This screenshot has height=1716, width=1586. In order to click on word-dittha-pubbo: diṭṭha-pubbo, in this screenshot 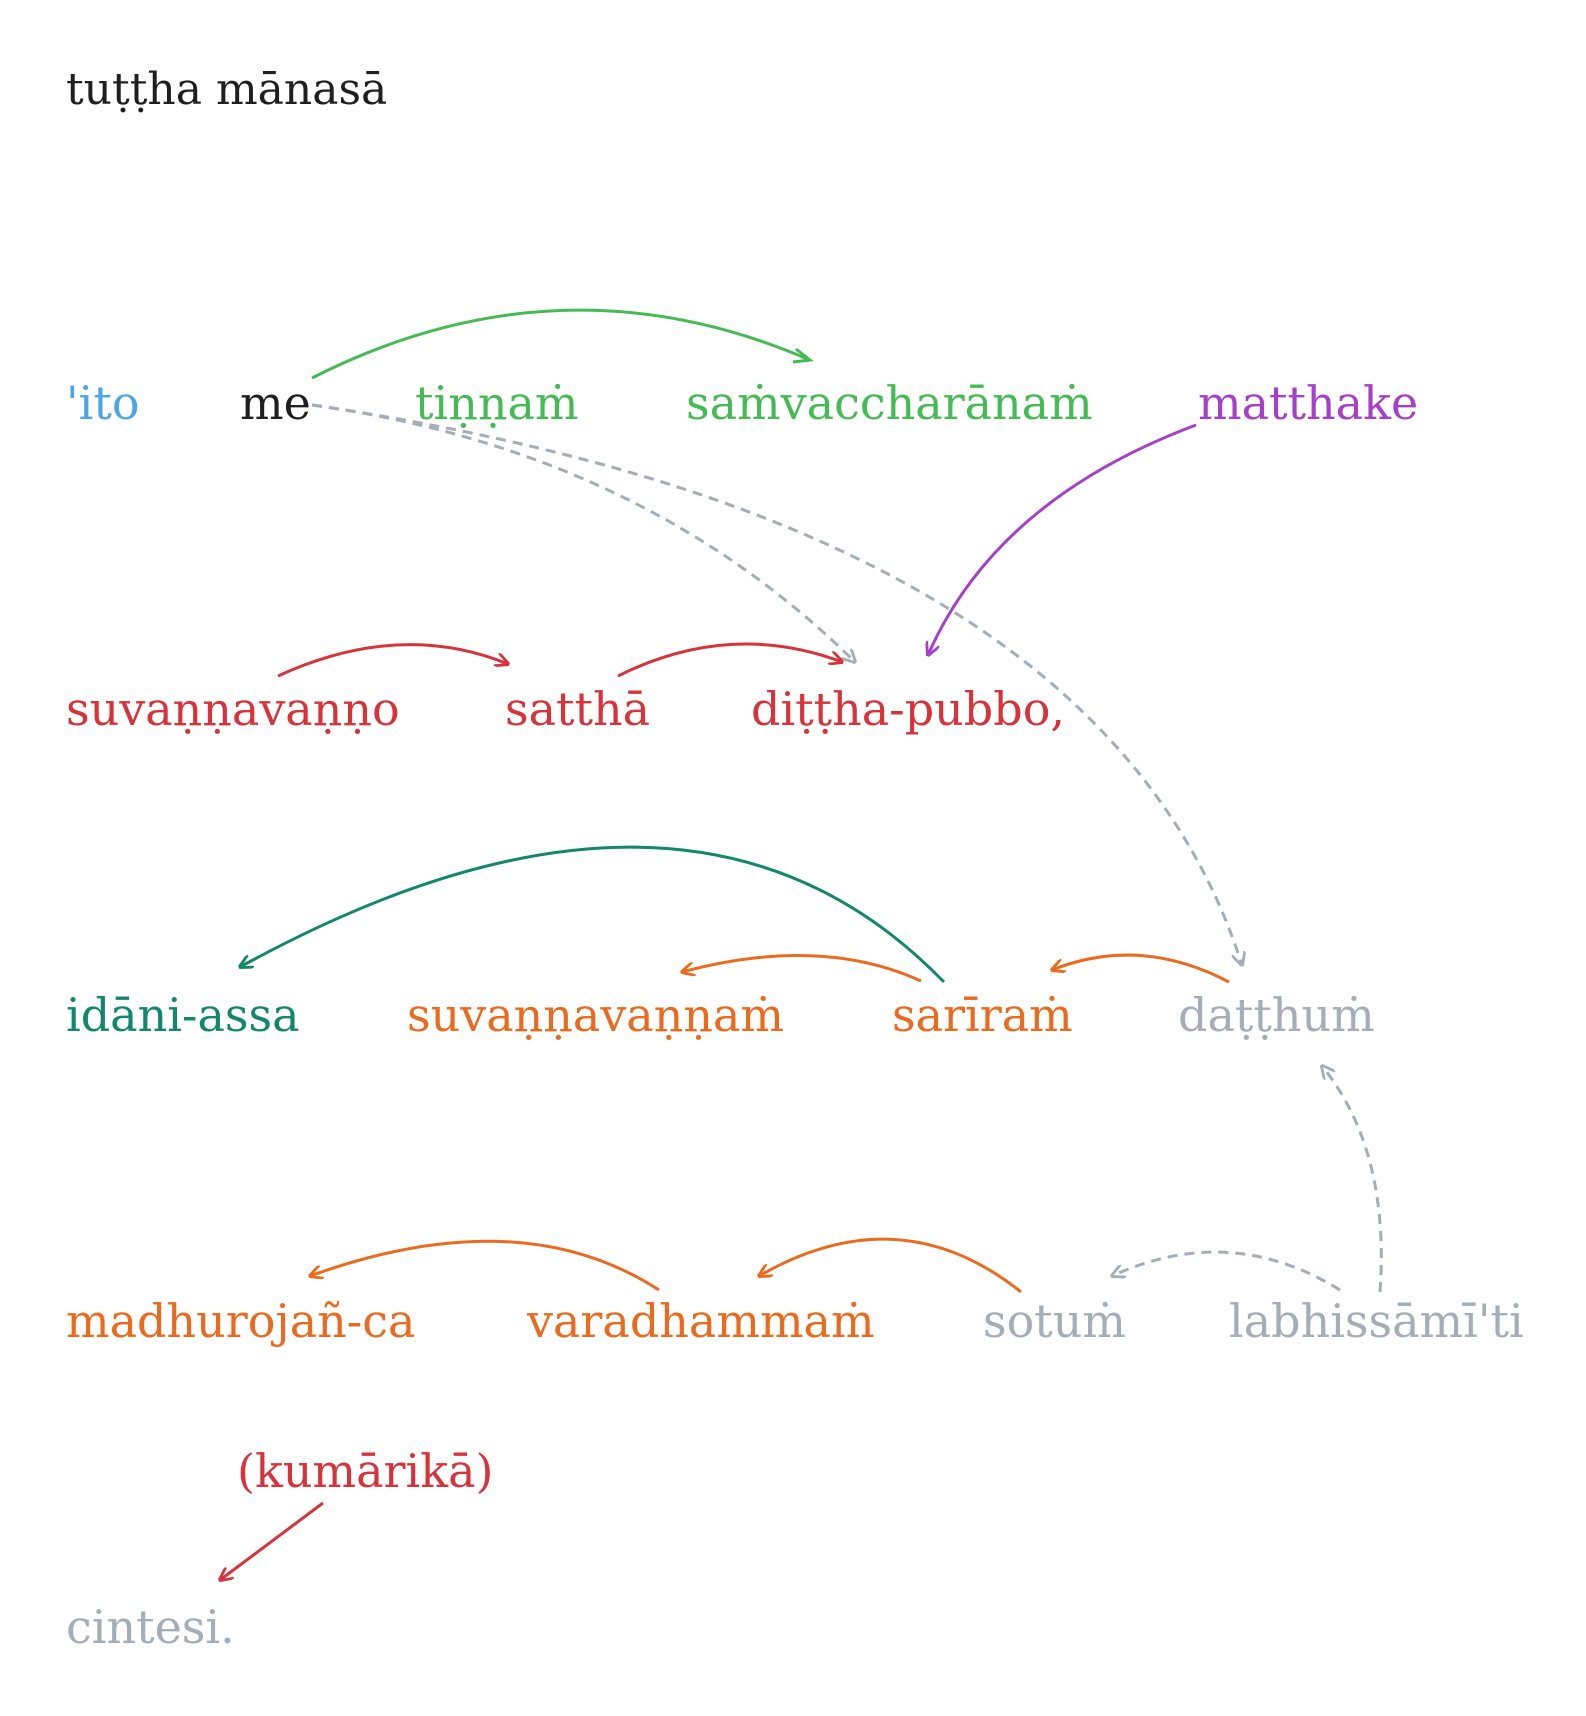, I will do `click(908, 709)`.